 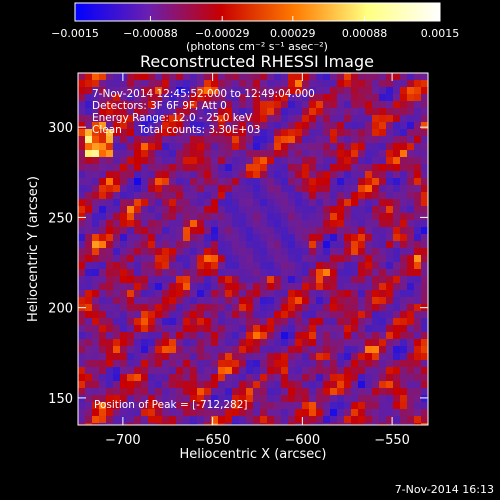 What do you see at coordinates (172, 118) in the screenshot?
I see `annotation-energy-range: Energy Range: 12.0 - 25.0 keV` at bounding box center [172, 118].